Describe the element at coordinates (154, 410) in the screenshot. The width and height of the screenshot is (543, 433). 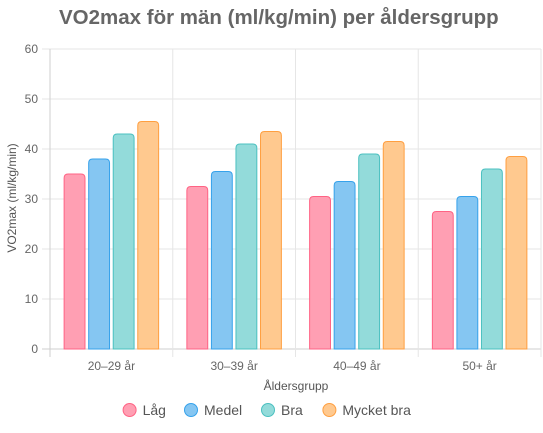
I see `legend-label: Låg` at that location.